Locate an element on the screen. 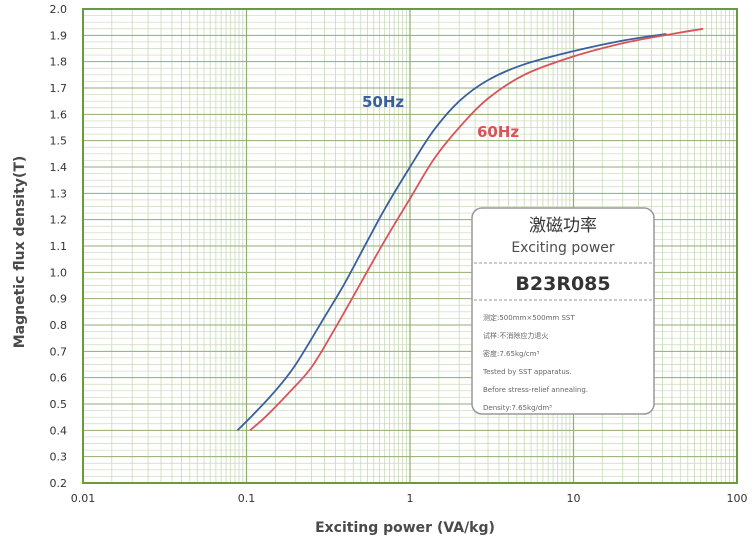 The width and height of the screenshot is (756, 536). y-tick-label: 1.6 is located at coordinates (59, 114).